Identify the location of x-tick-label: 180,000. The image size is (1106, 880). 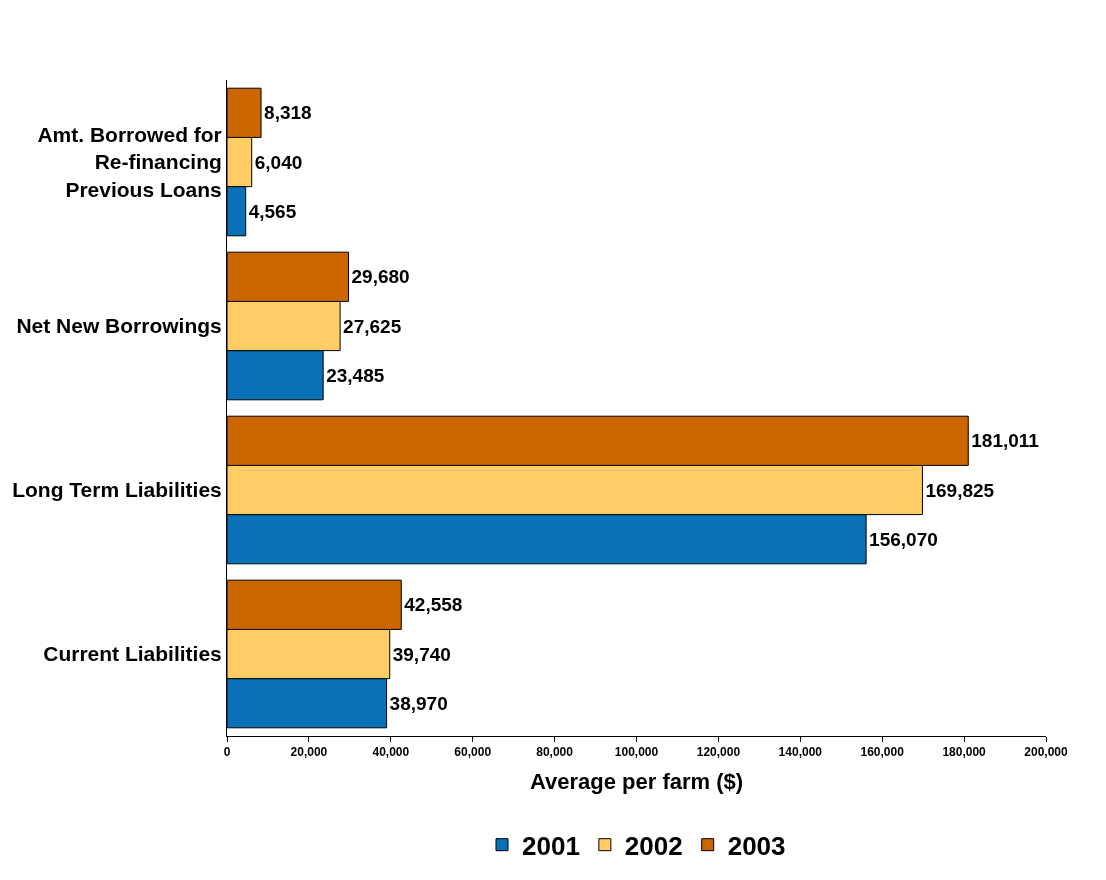
(964, 752).